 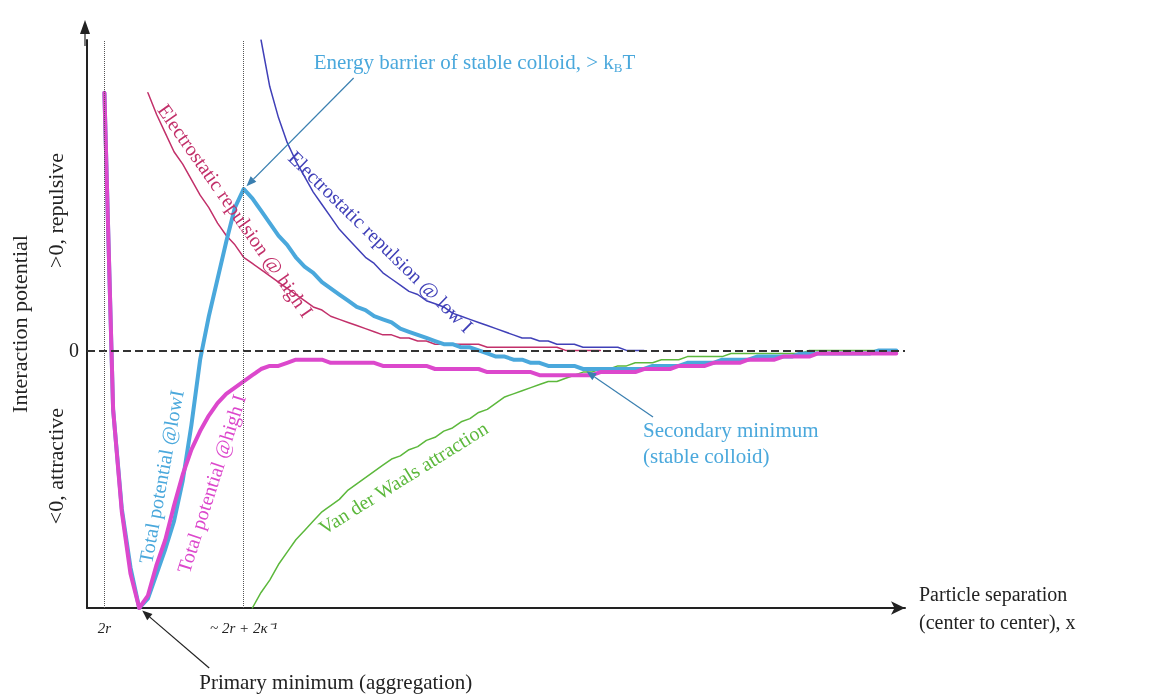 What do you see at coordinates (731, 443) in the screenshot?
I see `annotation: Secondary minimum (stable colloid)` at bounding box center [731, 443].